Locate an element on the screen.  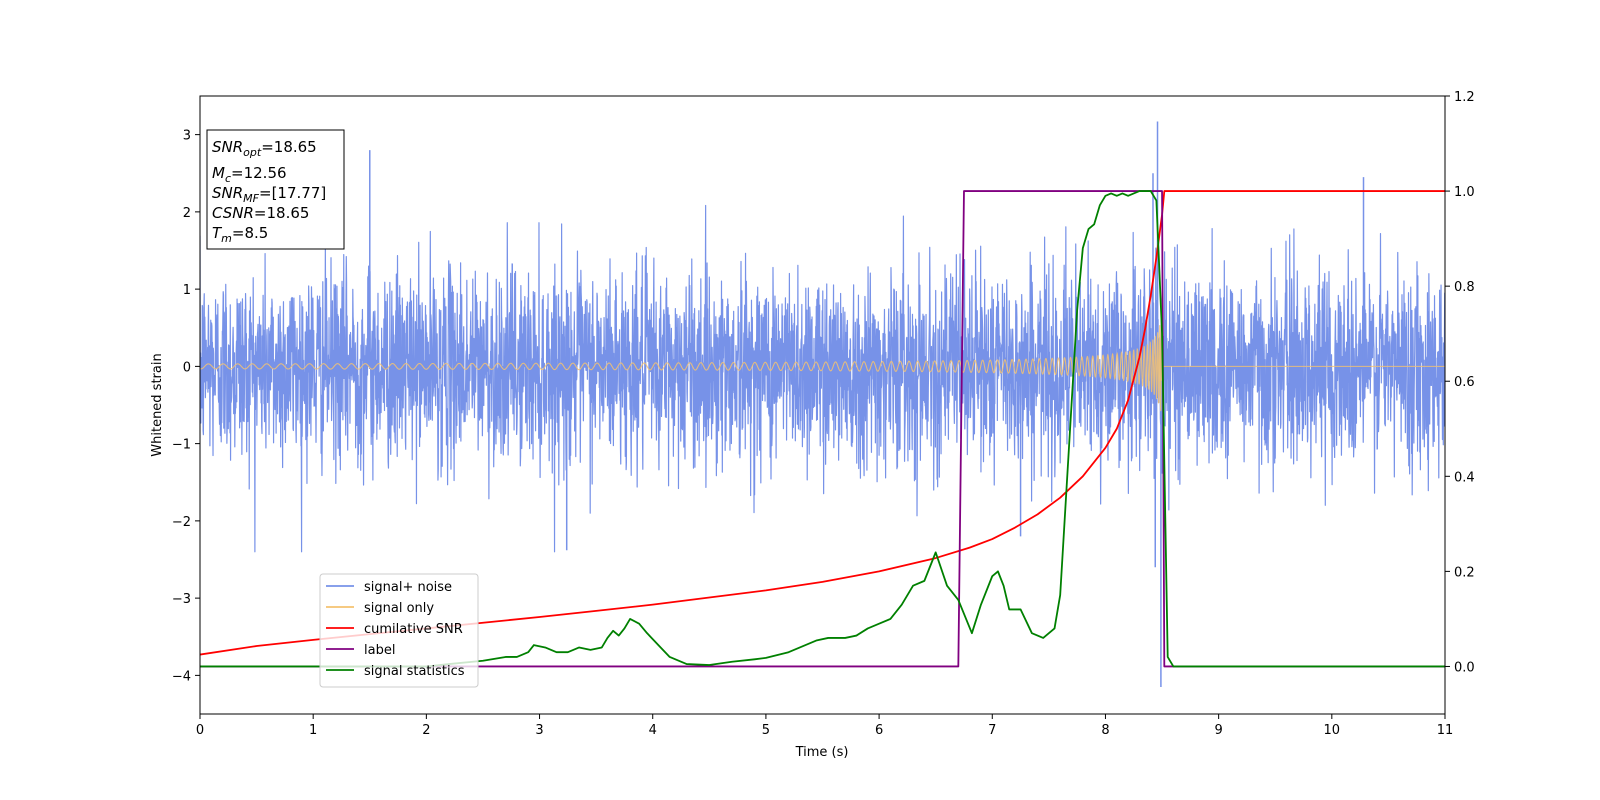
legend-frame is located at coordinates (399, 630).